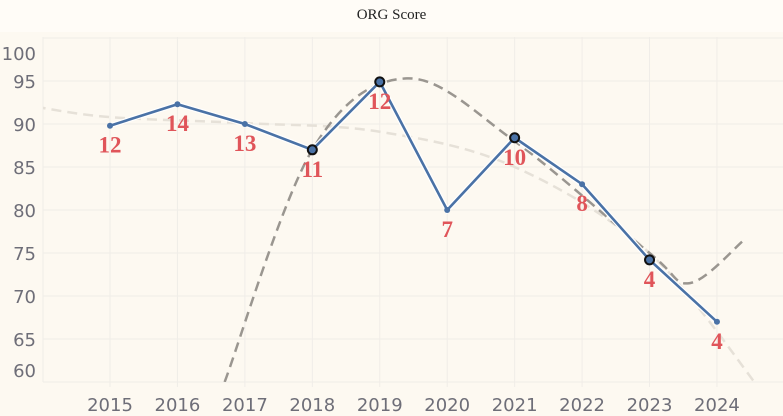  What do you see at coordinates (514, 157) in the screenshot?
I see `data-label: 10` at bounding box center [514, 157].